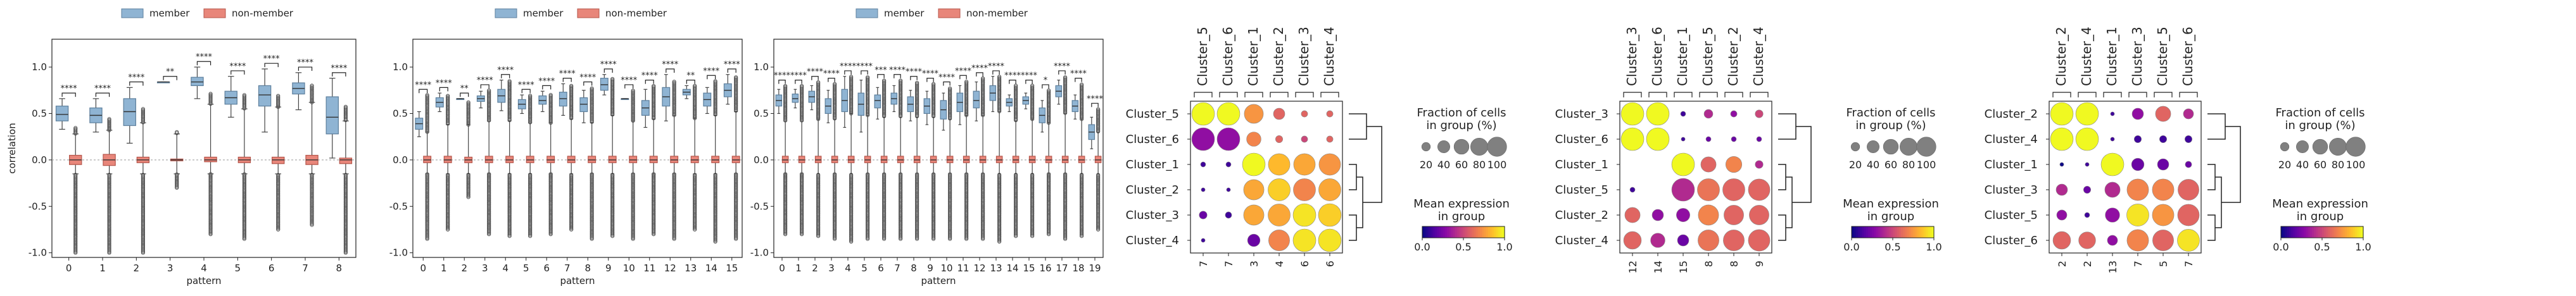 This screenshot has width=2576, height=296. I want to click on x-tick-label: 13, so click(691, 268).